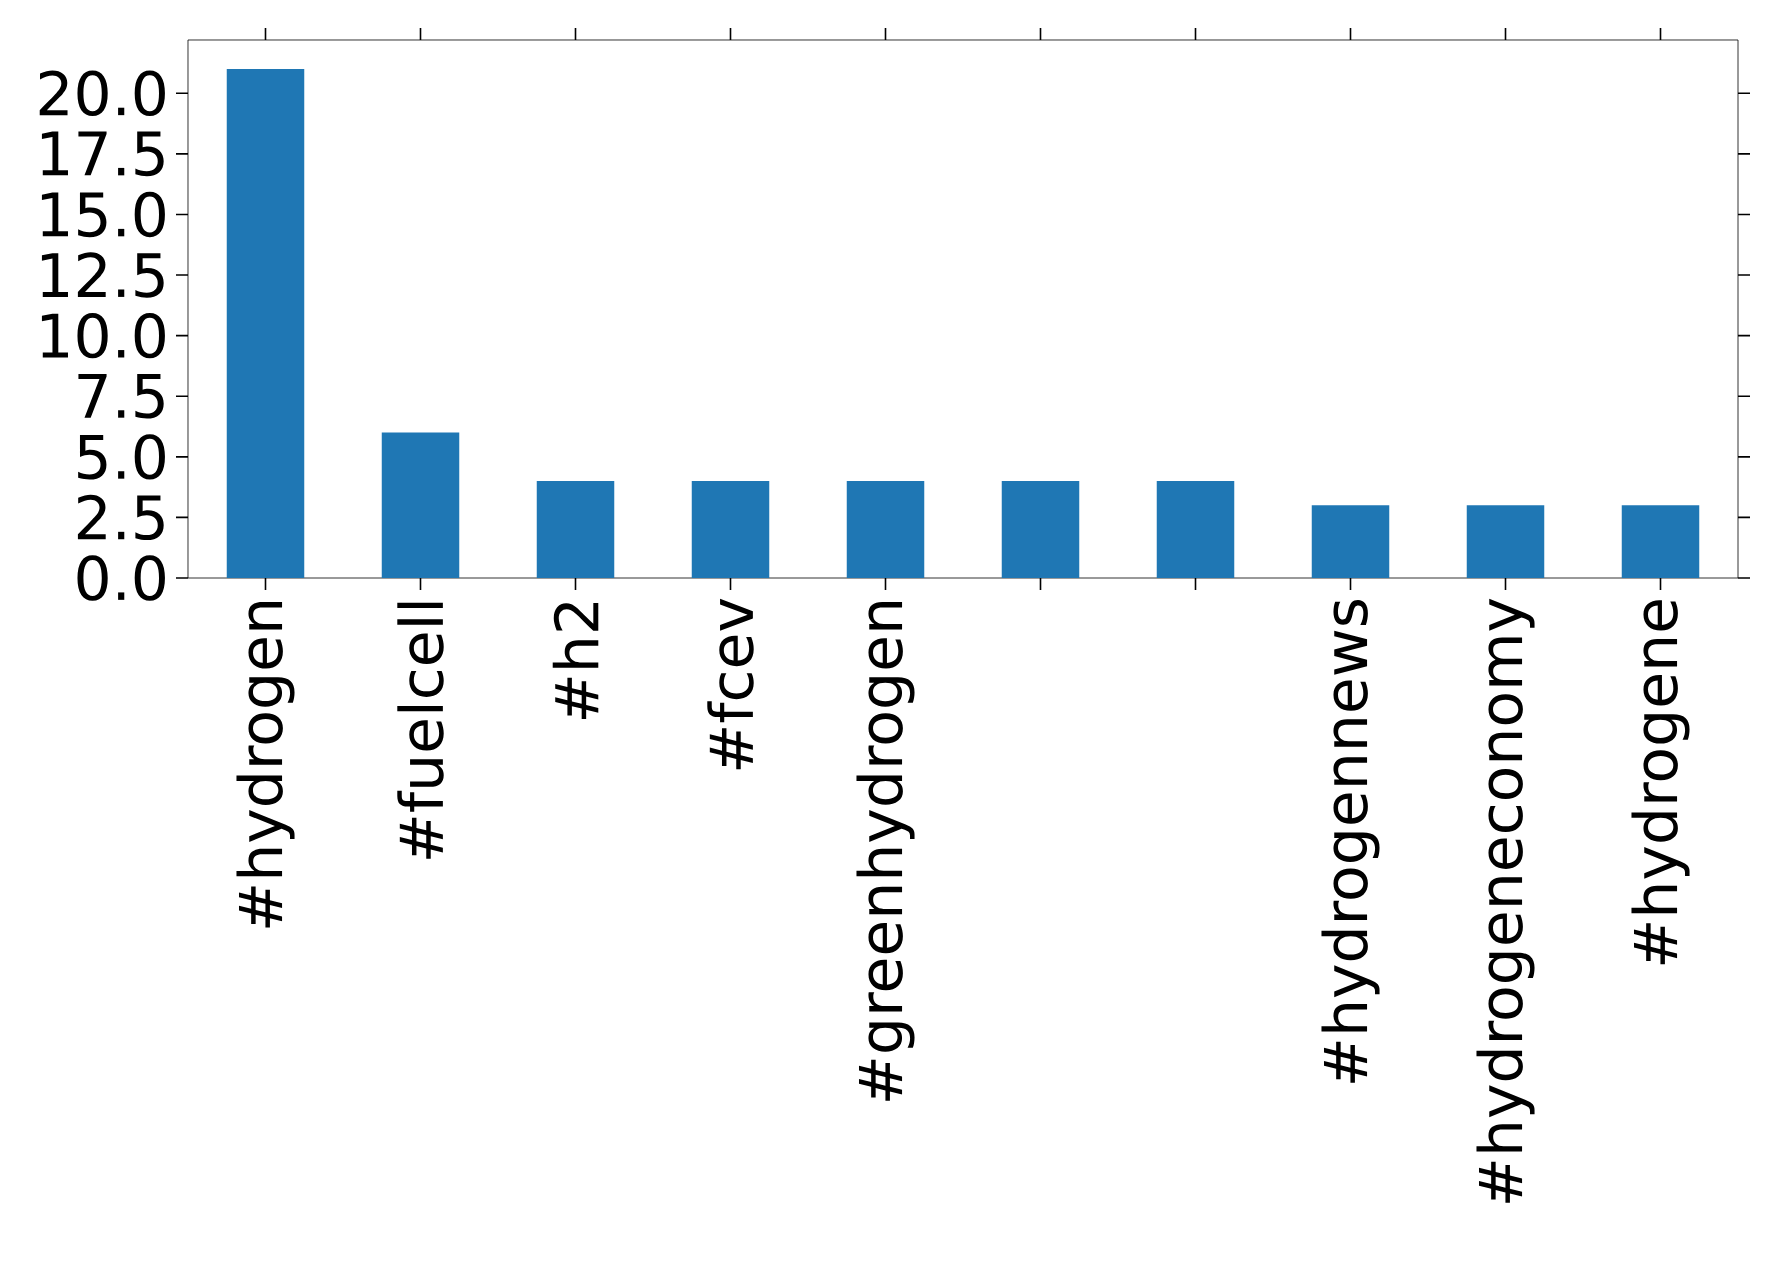  Describe the element at coordinates (730, 684) in the screenshot. I see `x-tick-label: #fcev` at that location.